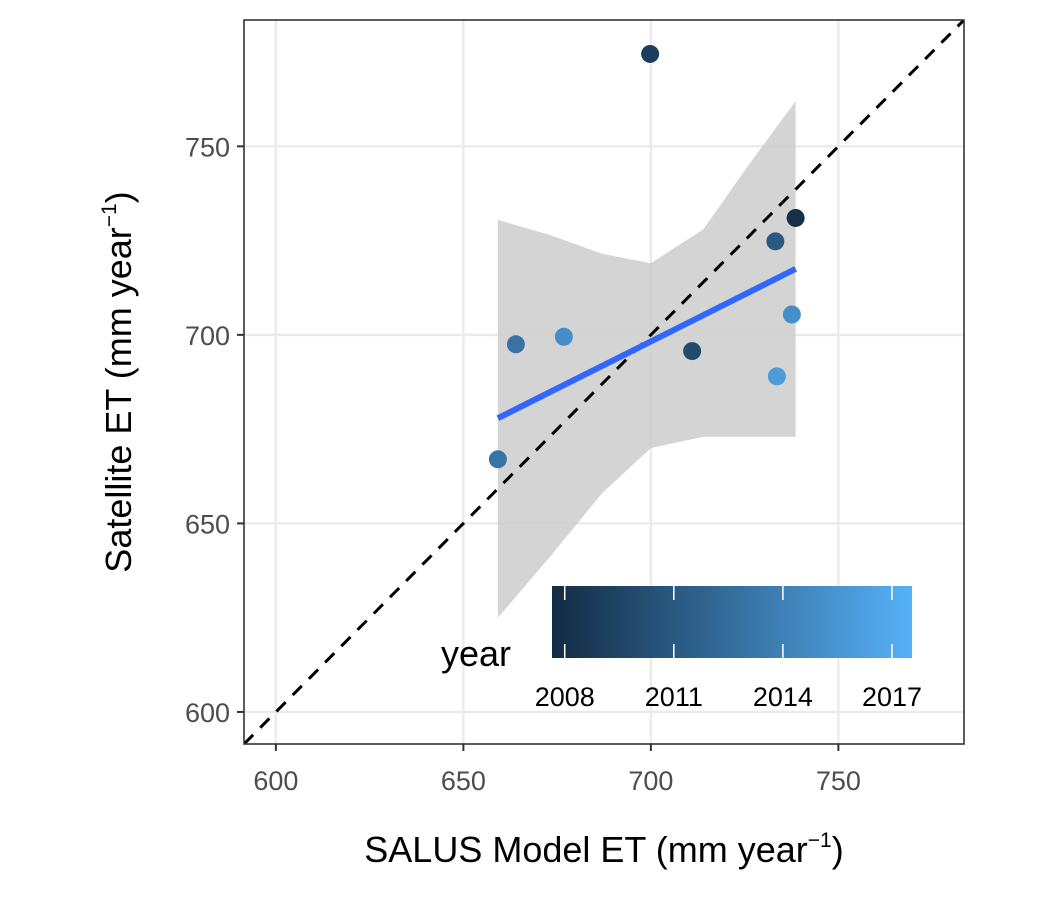 This screenshot has height=900, width=1050. I want to click on x-axis-title-main: SALUS Model ET (mm year, so click(585, 849).